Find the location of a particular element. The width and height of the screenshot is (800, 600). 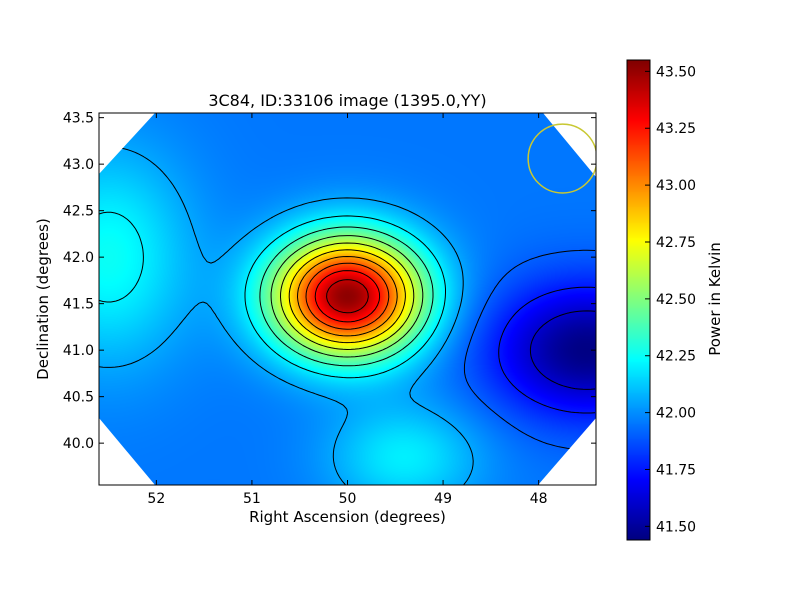

colorbar-tick-label: 42.75 is located at coordinates (676, 243).